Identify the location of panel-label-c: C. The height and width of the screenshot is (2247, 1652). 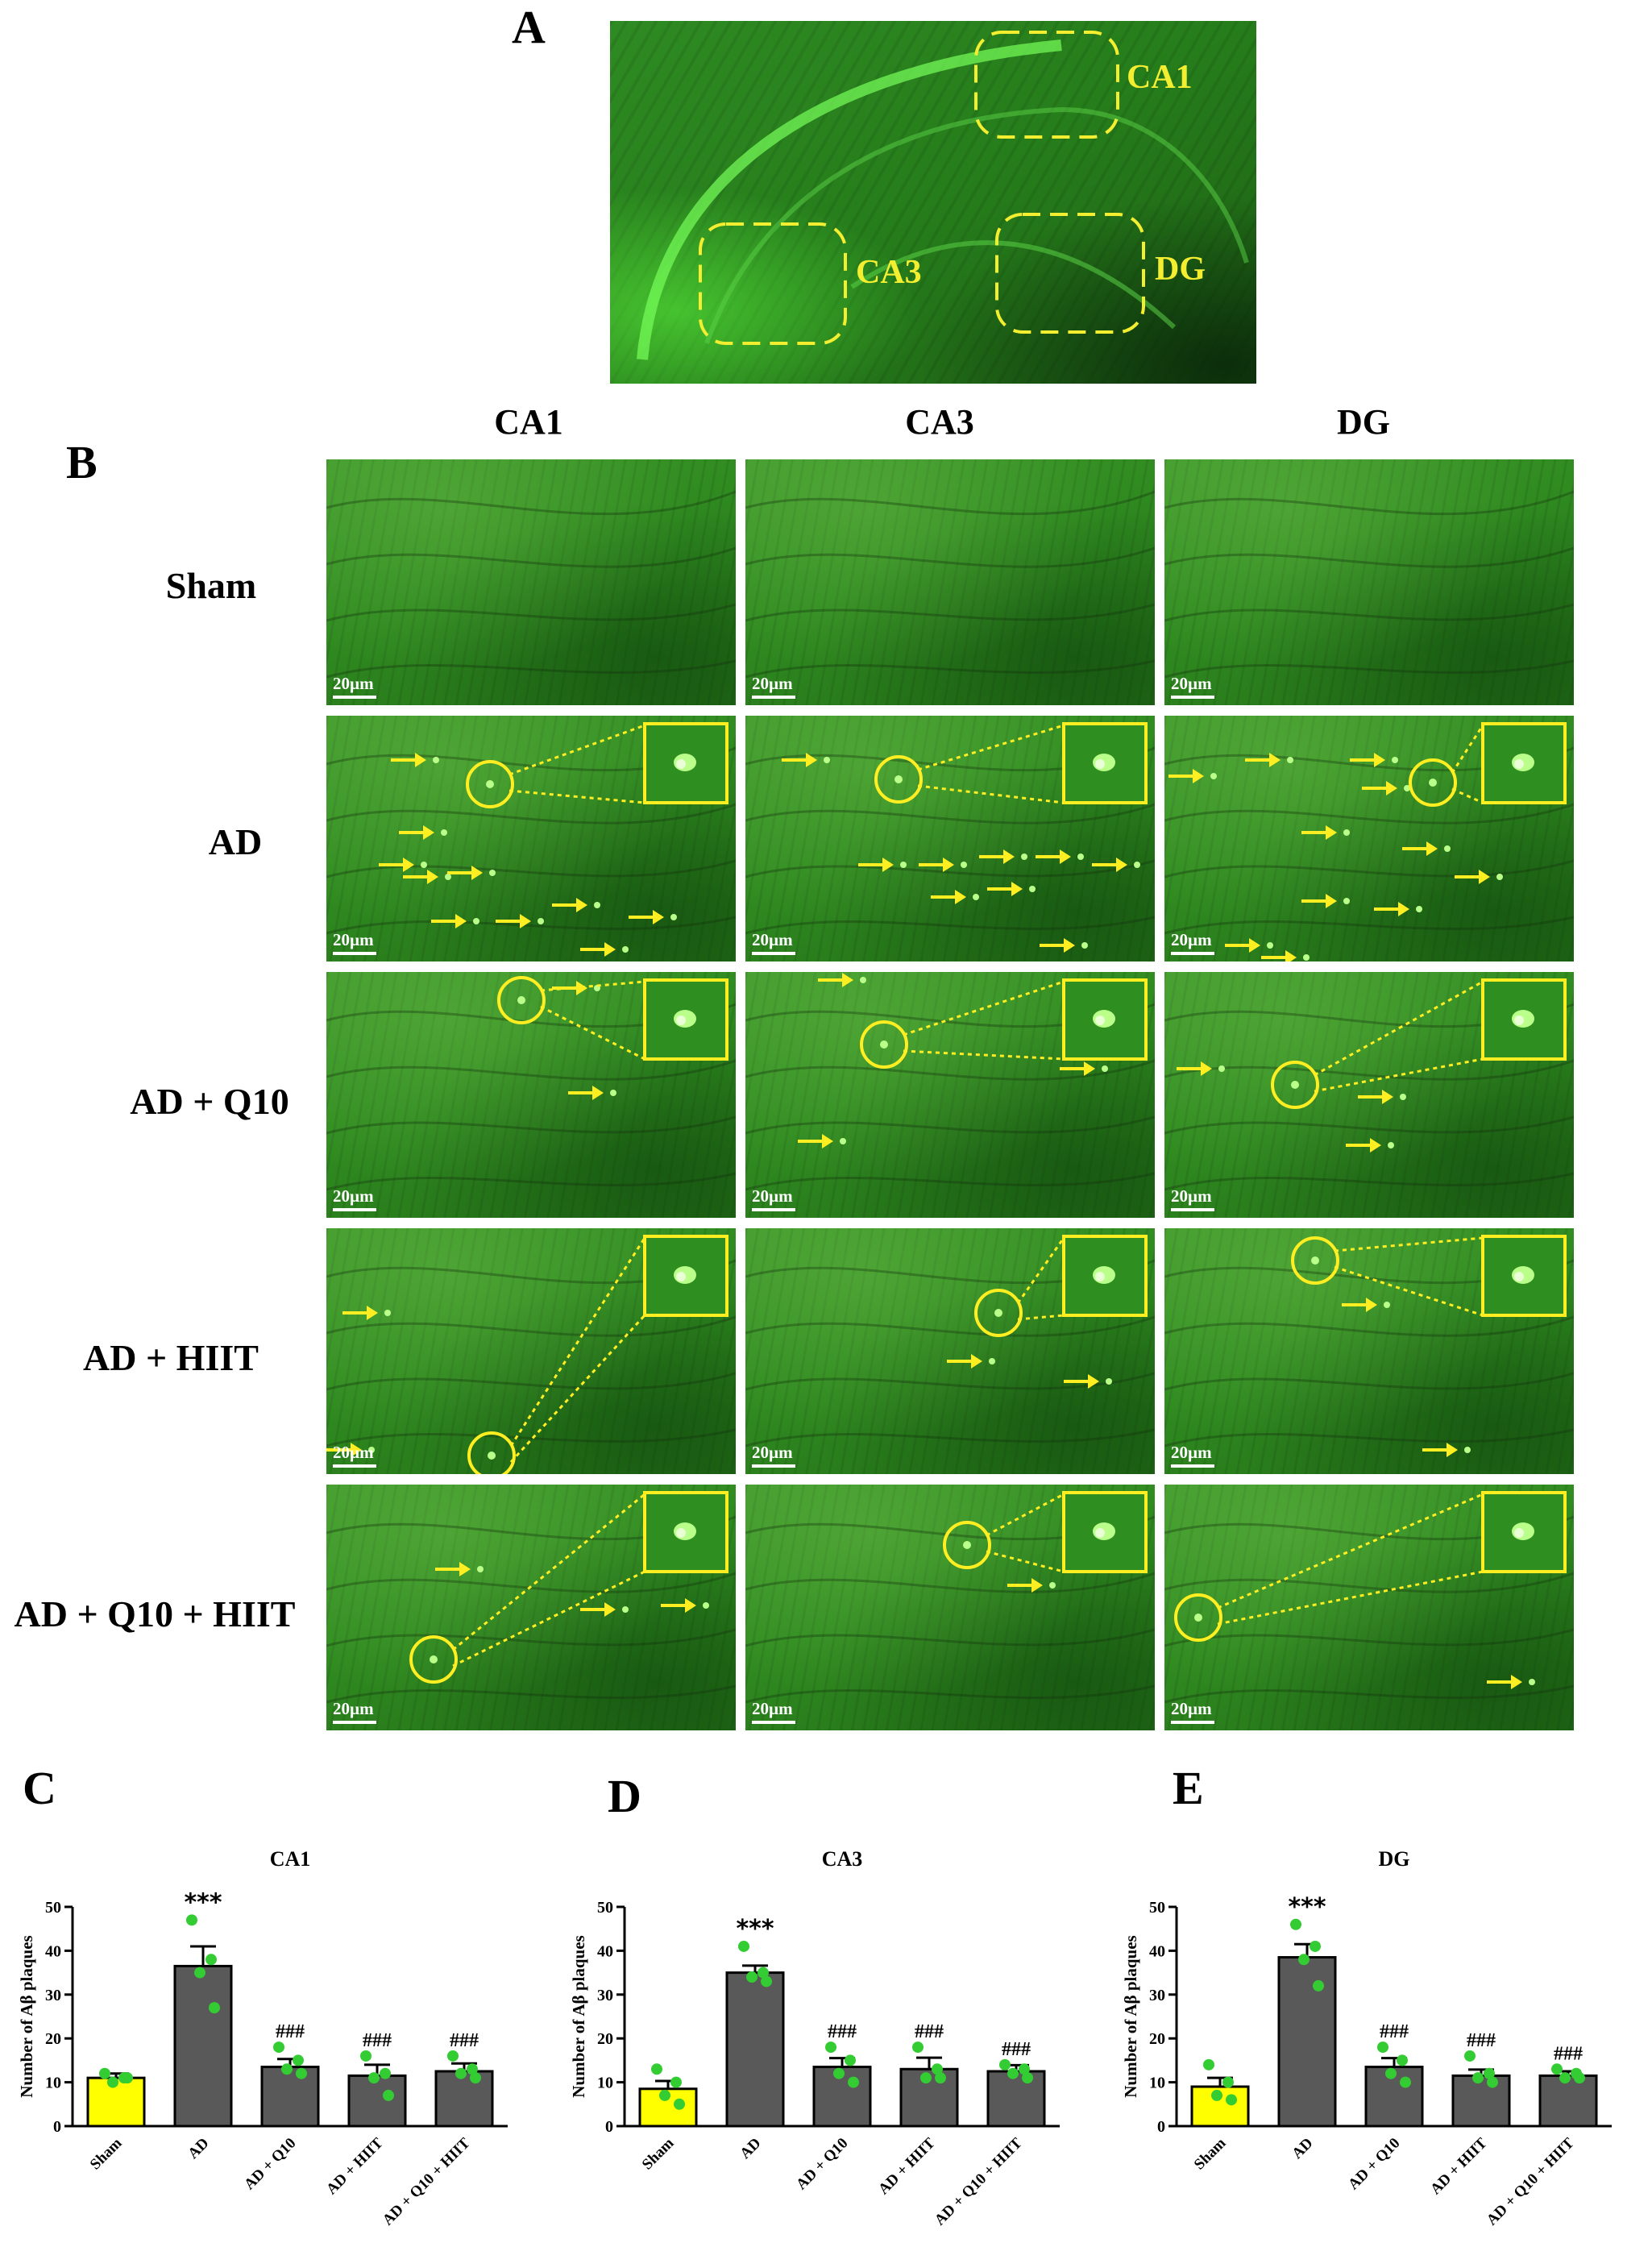
(39, 1788).